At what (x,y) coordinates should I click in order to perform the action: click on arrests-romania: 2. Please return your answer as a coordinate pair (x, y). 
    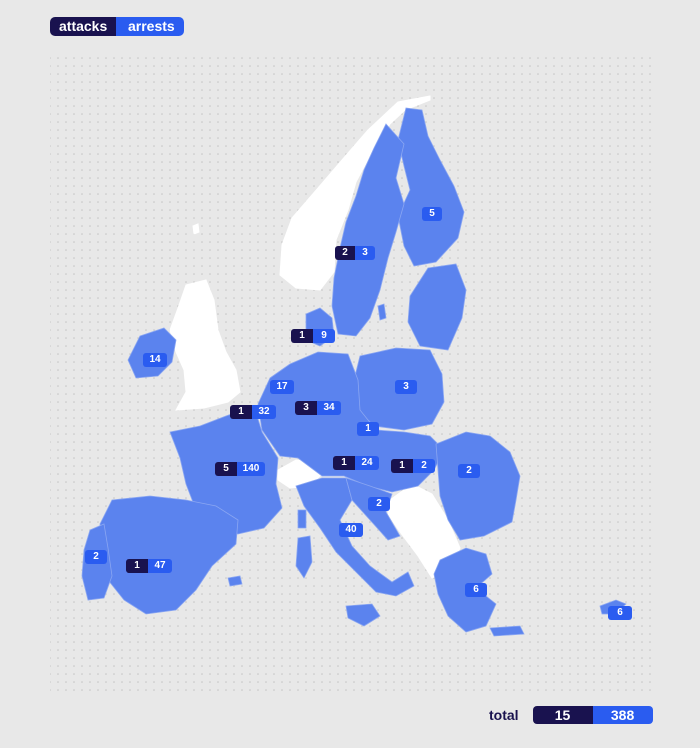
    Looking at the image, I should click on (469, 471).